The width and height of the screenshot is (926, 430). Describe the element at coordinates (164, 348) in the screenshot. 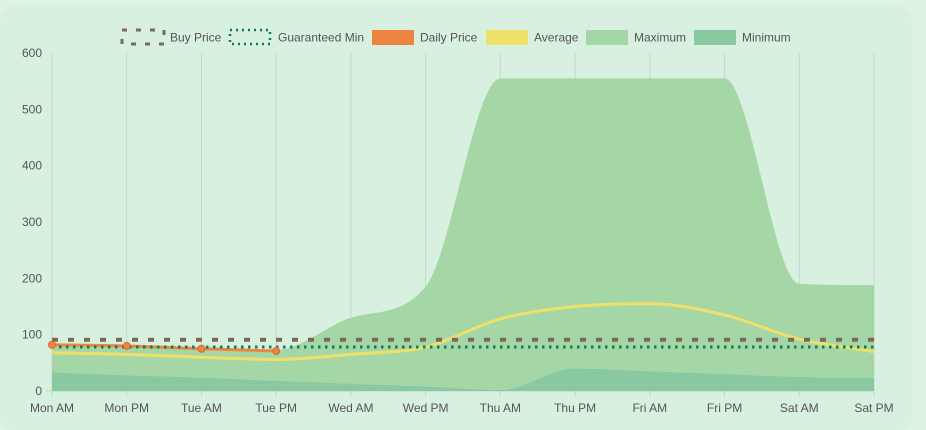

I see `chart-points` at that location.